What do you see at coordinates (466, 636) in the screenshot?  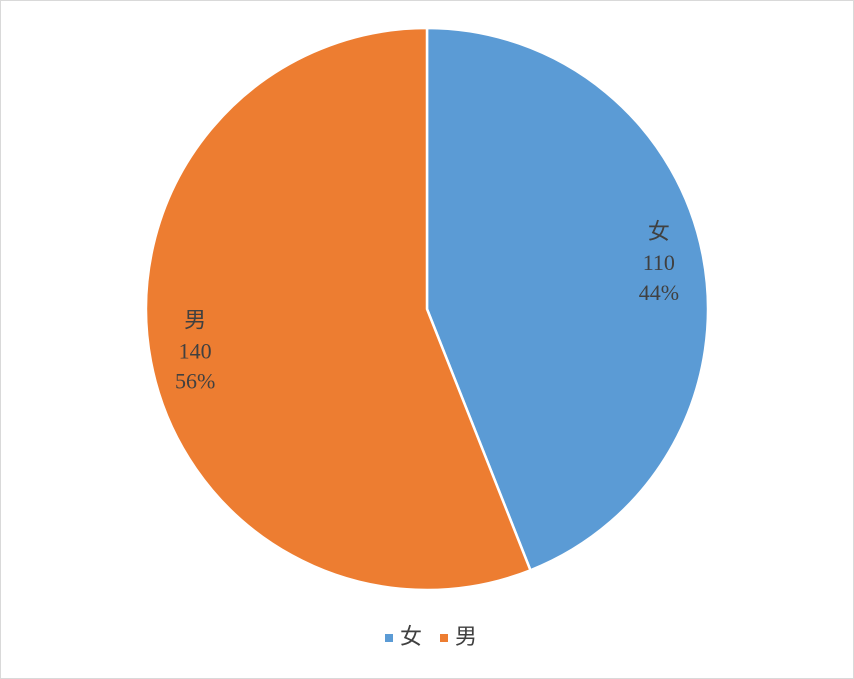 I see `legend-label: 男` at bounding box center [466, 636].